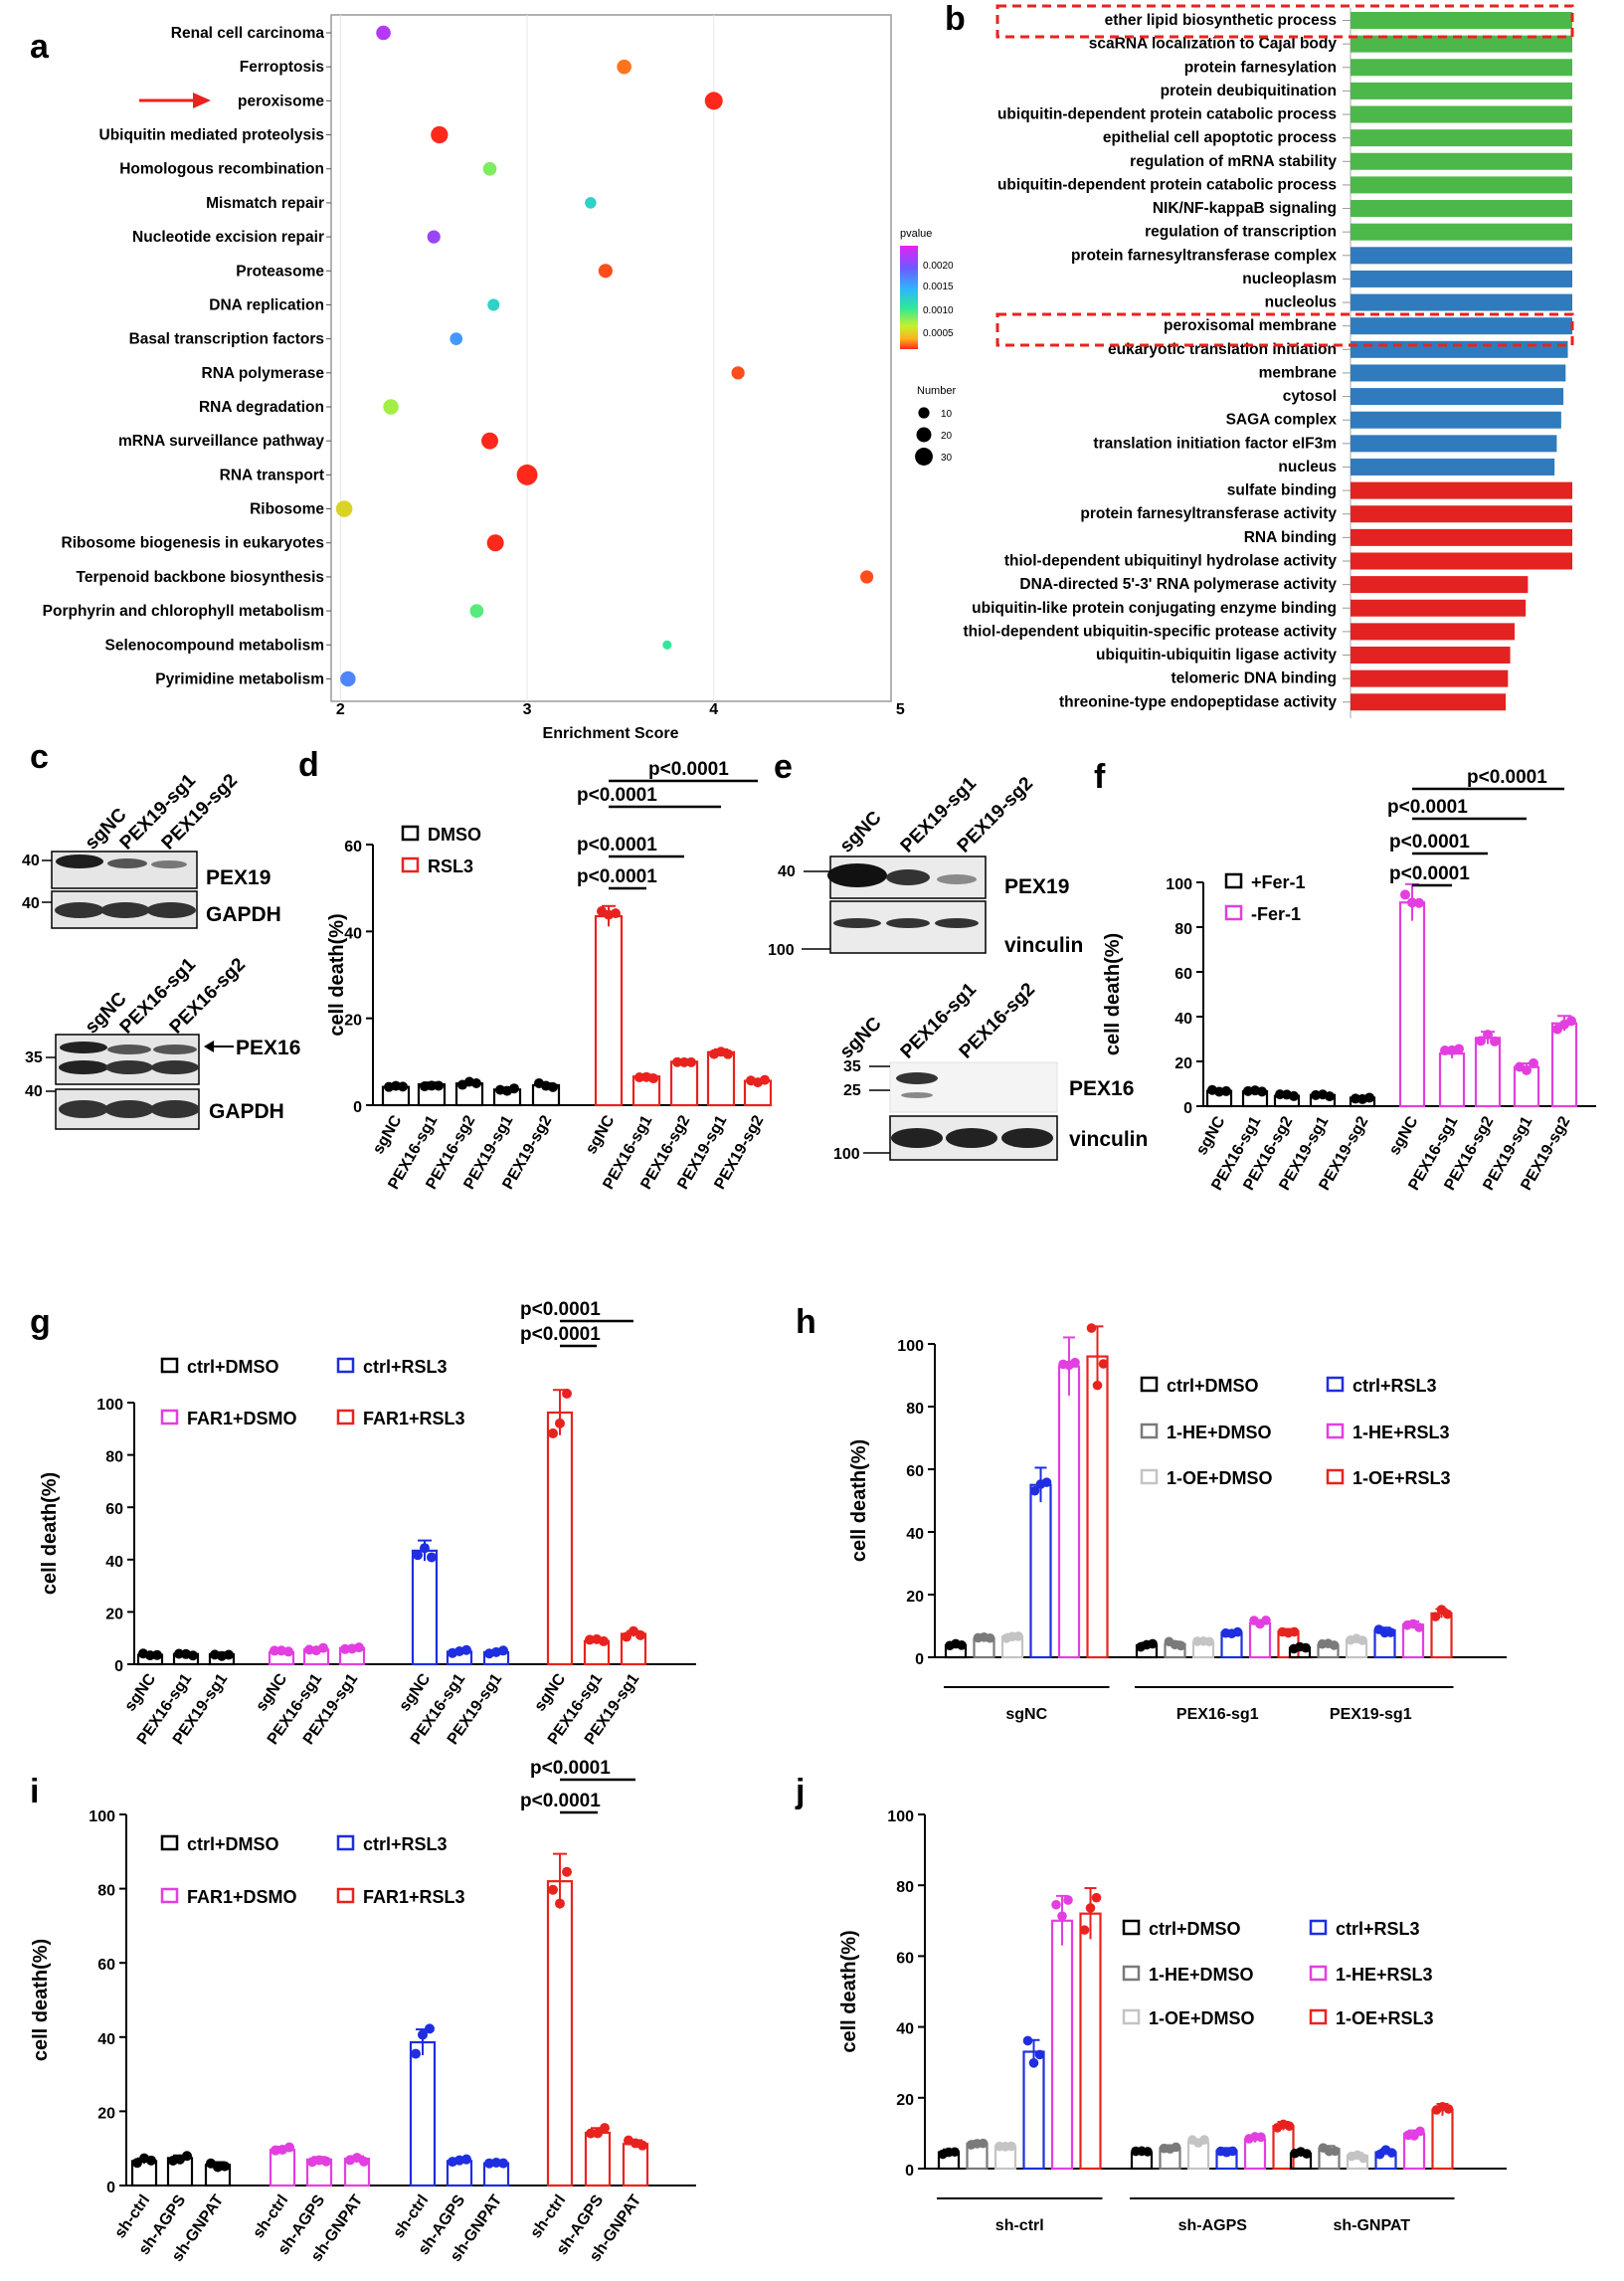 The height and width of the screenshot is (2281, 1624). I want to click on category-label: Nucleotide excision repair, so click(228, 237).